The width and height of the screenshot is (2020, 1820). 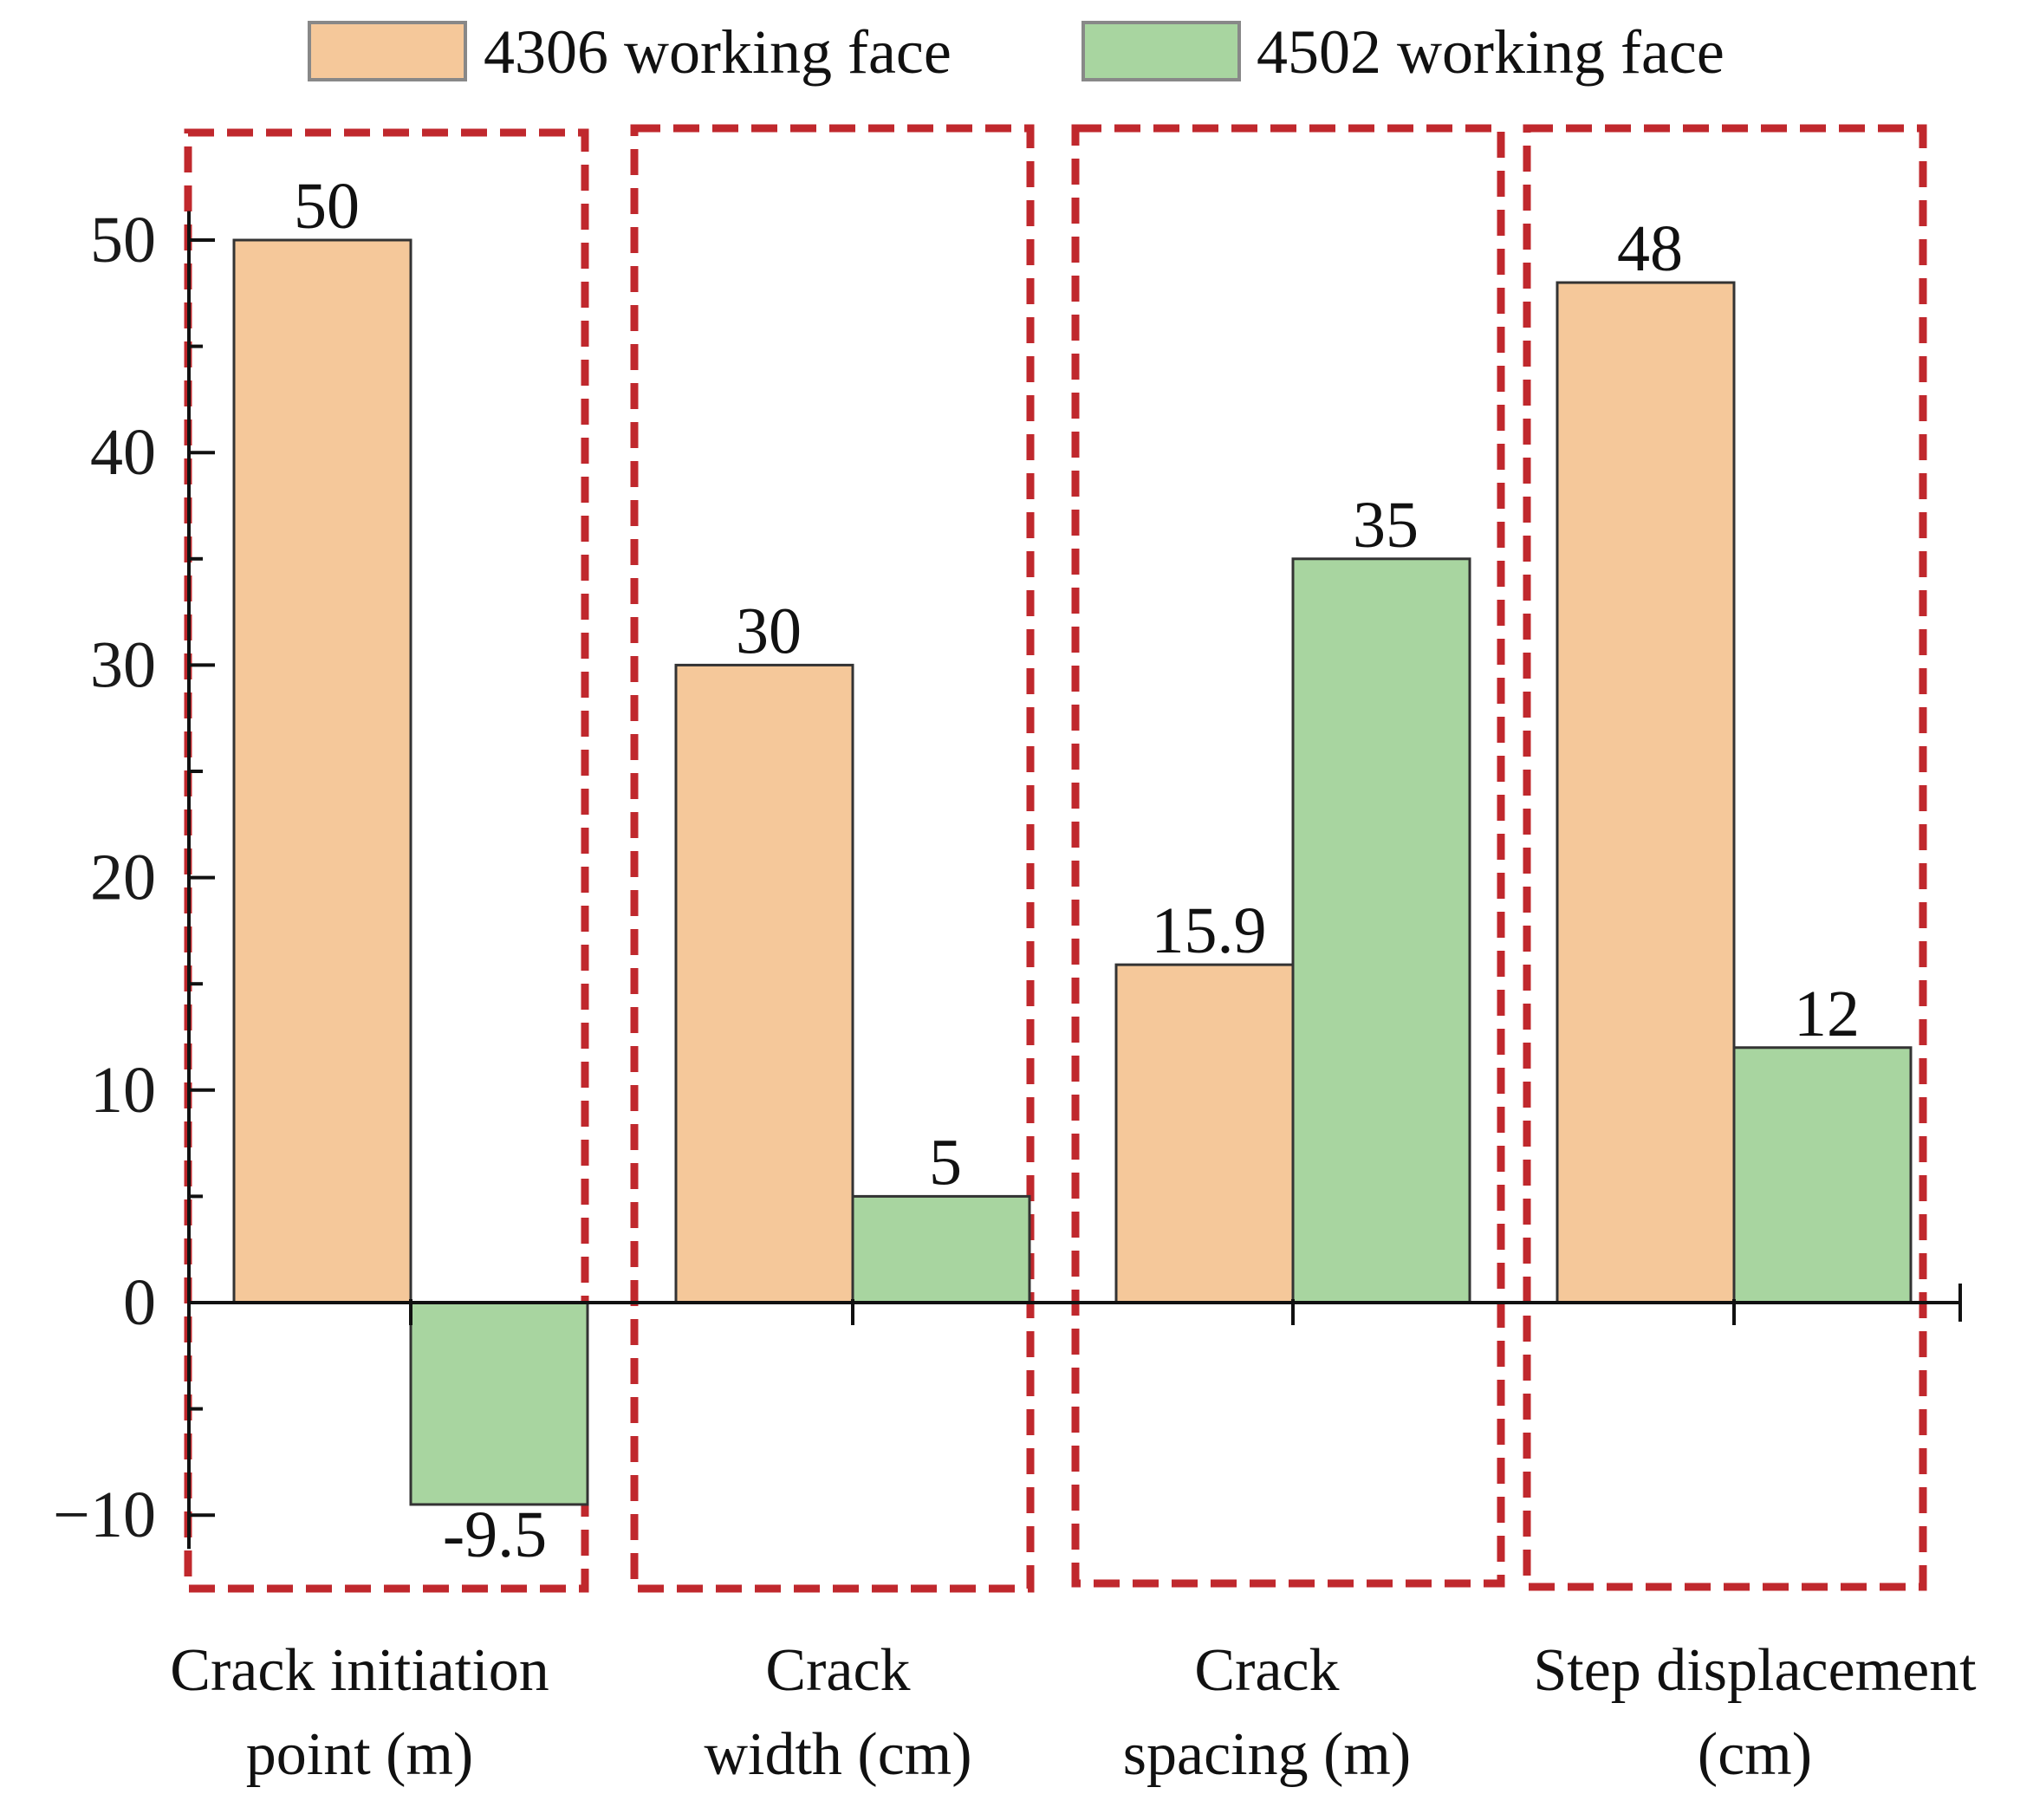 I want to click on y-tick-label-6: 50, so click(x=123, y=240).